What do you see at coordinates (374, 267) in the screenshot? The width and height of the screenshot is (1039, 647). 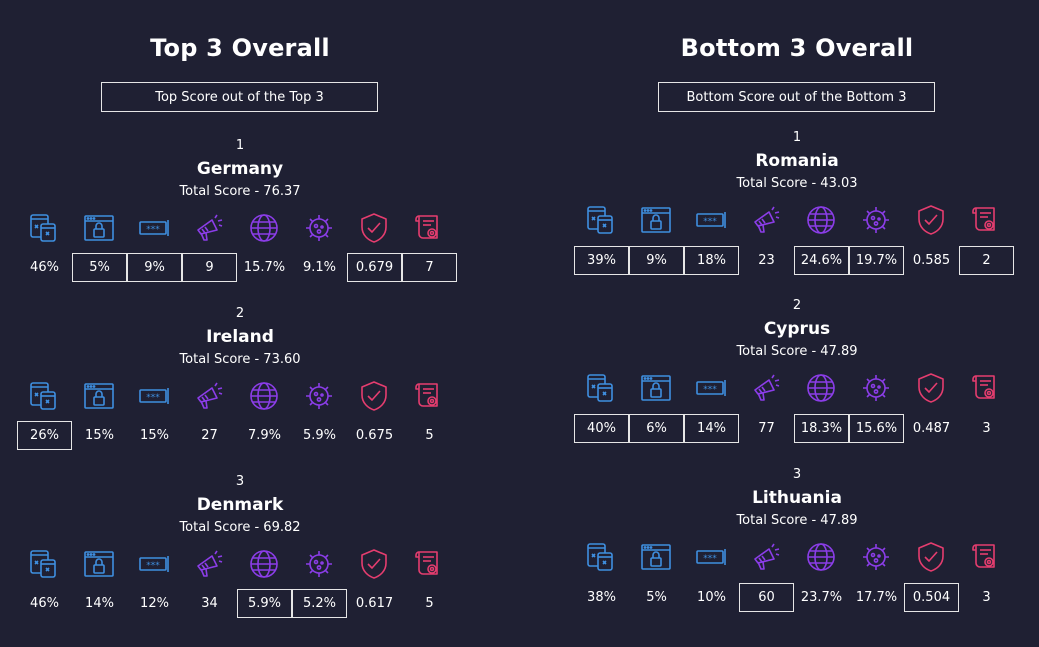 I see `metric-value: 0.679` at bounding box center [374, 267].